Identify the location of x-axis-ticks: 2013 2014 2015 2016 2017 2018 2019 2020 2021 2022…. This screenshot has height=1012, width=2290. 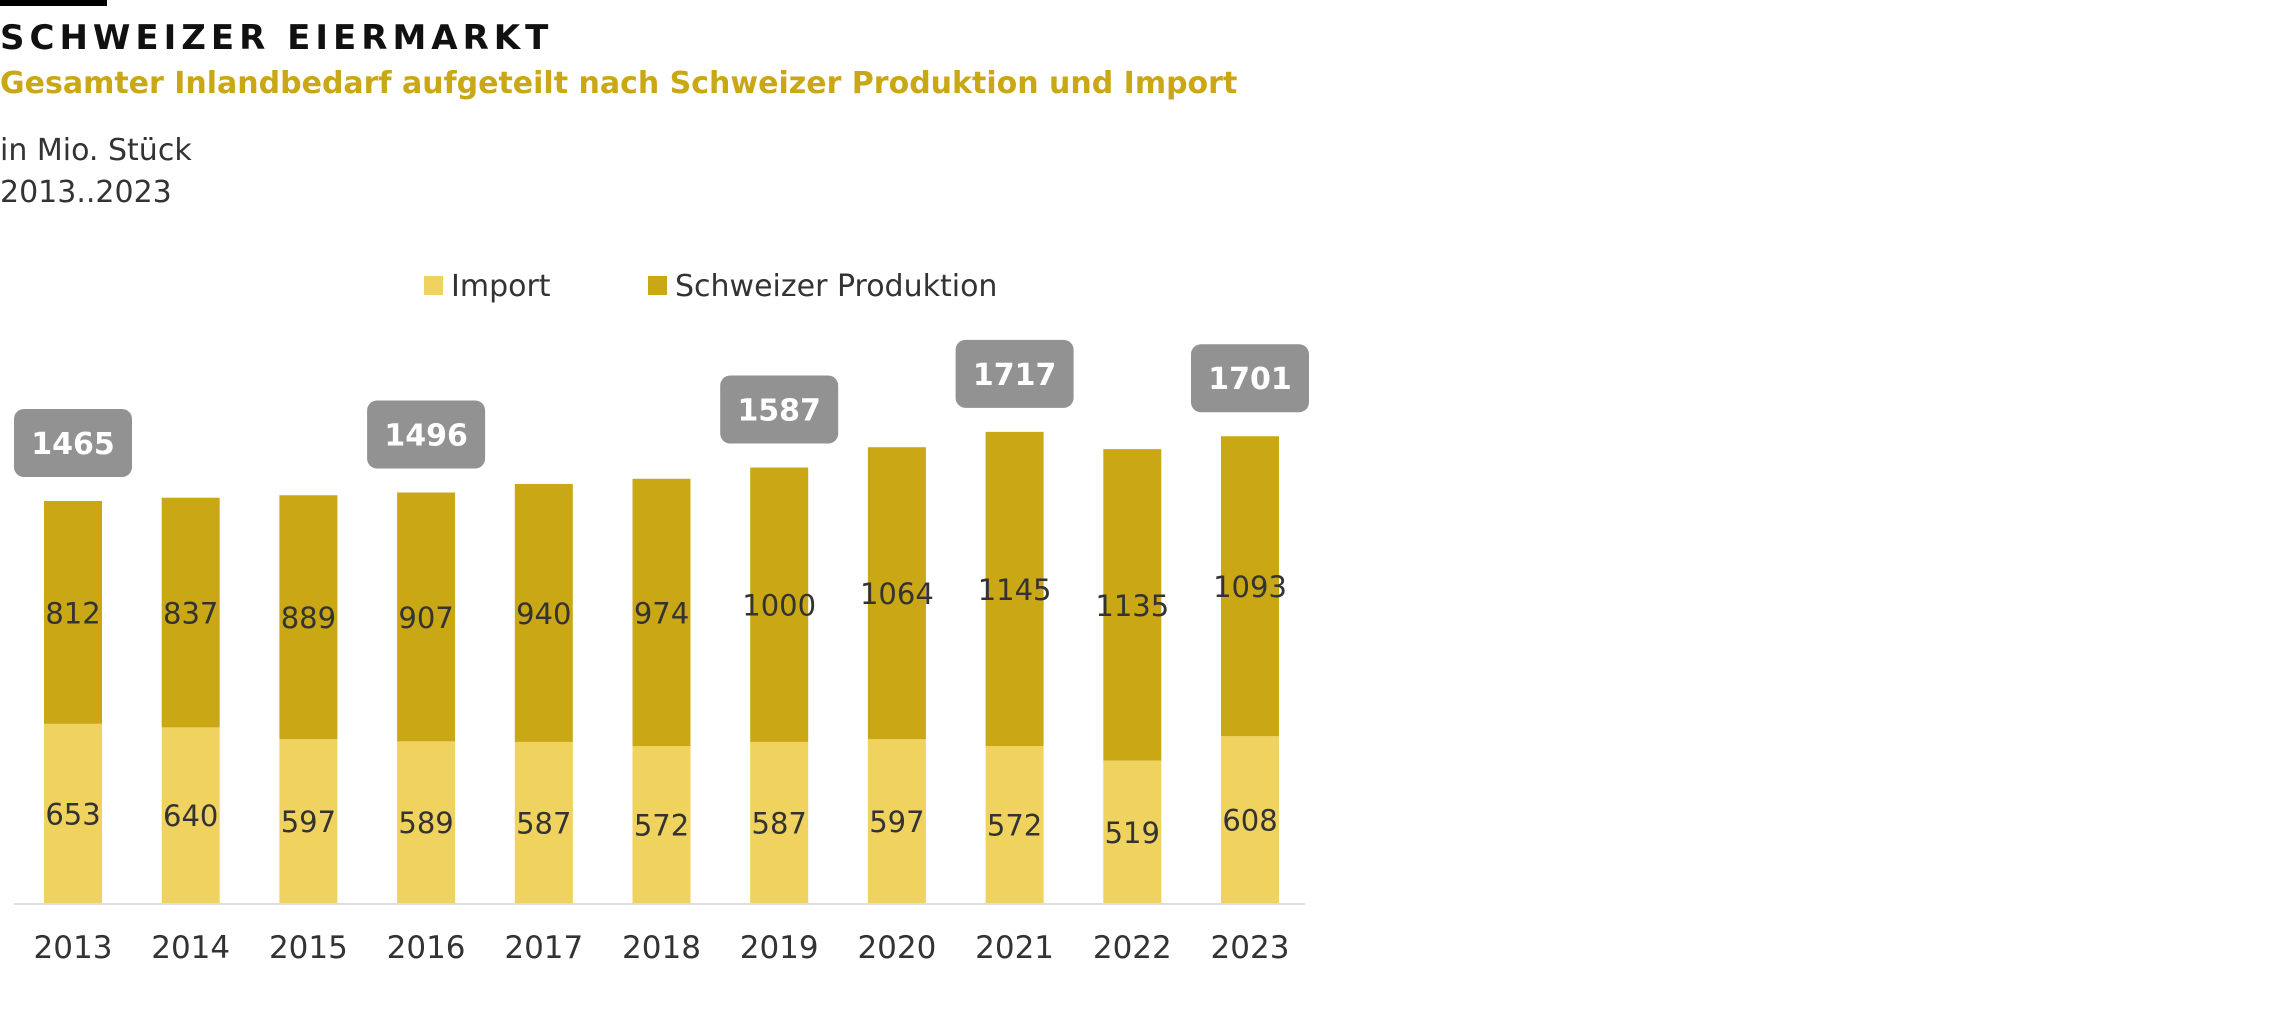
(662, 948).